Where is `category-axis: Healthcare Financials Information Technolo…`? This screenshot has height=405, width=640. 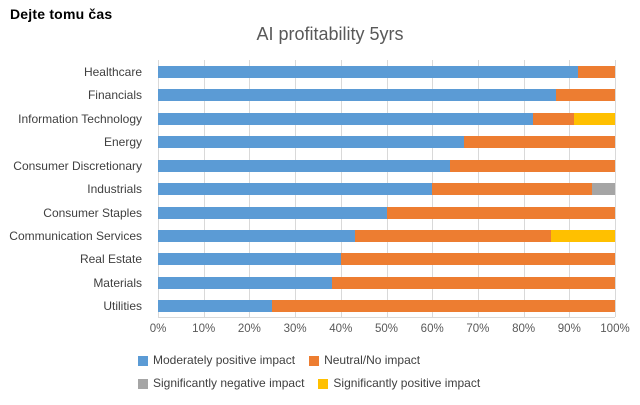
category-axis: Healthcare Financials Information Technolo… is located at coordinates (75, 189).